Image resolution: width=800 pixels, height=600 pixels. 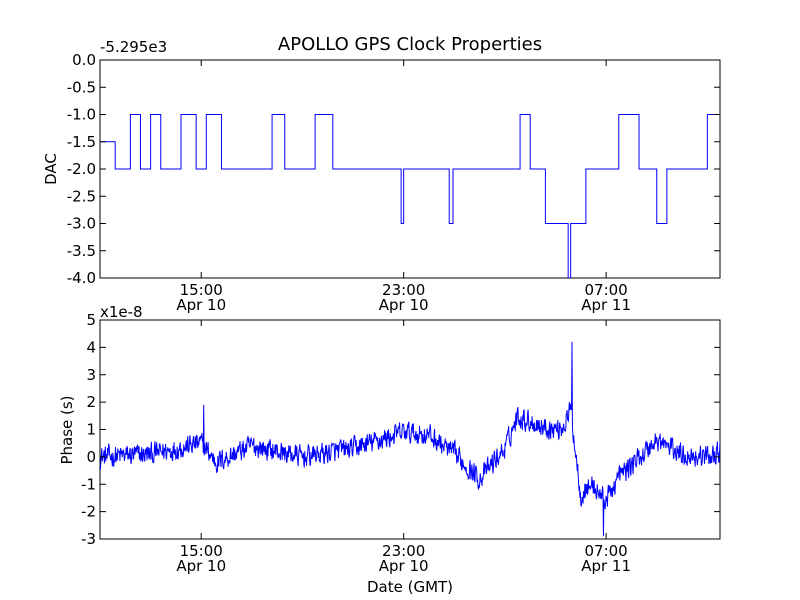 What do you see at coordinates (91, 430) in the screenshot?
I see `phase-y-tick-label: 1` at bounding box center [91, 430].